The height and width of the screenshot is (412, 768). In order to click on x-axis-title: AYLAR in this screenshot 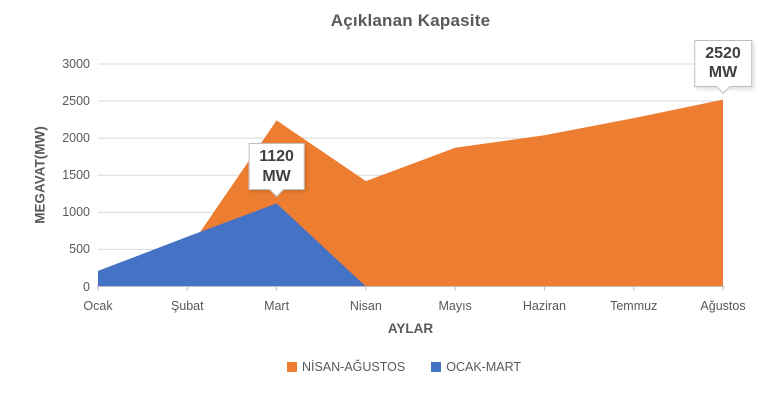, I will do `click(410, 328)`.